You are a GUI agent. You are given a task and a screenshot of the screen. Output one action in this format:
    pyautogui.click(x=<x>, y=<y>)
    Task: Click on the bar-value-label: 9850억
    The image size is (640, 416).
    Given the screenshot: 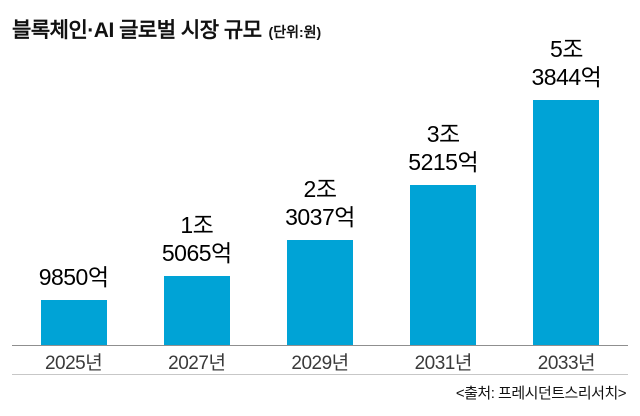 What is the action you would take?
    pyautogui.click(x=74, y=277)
    